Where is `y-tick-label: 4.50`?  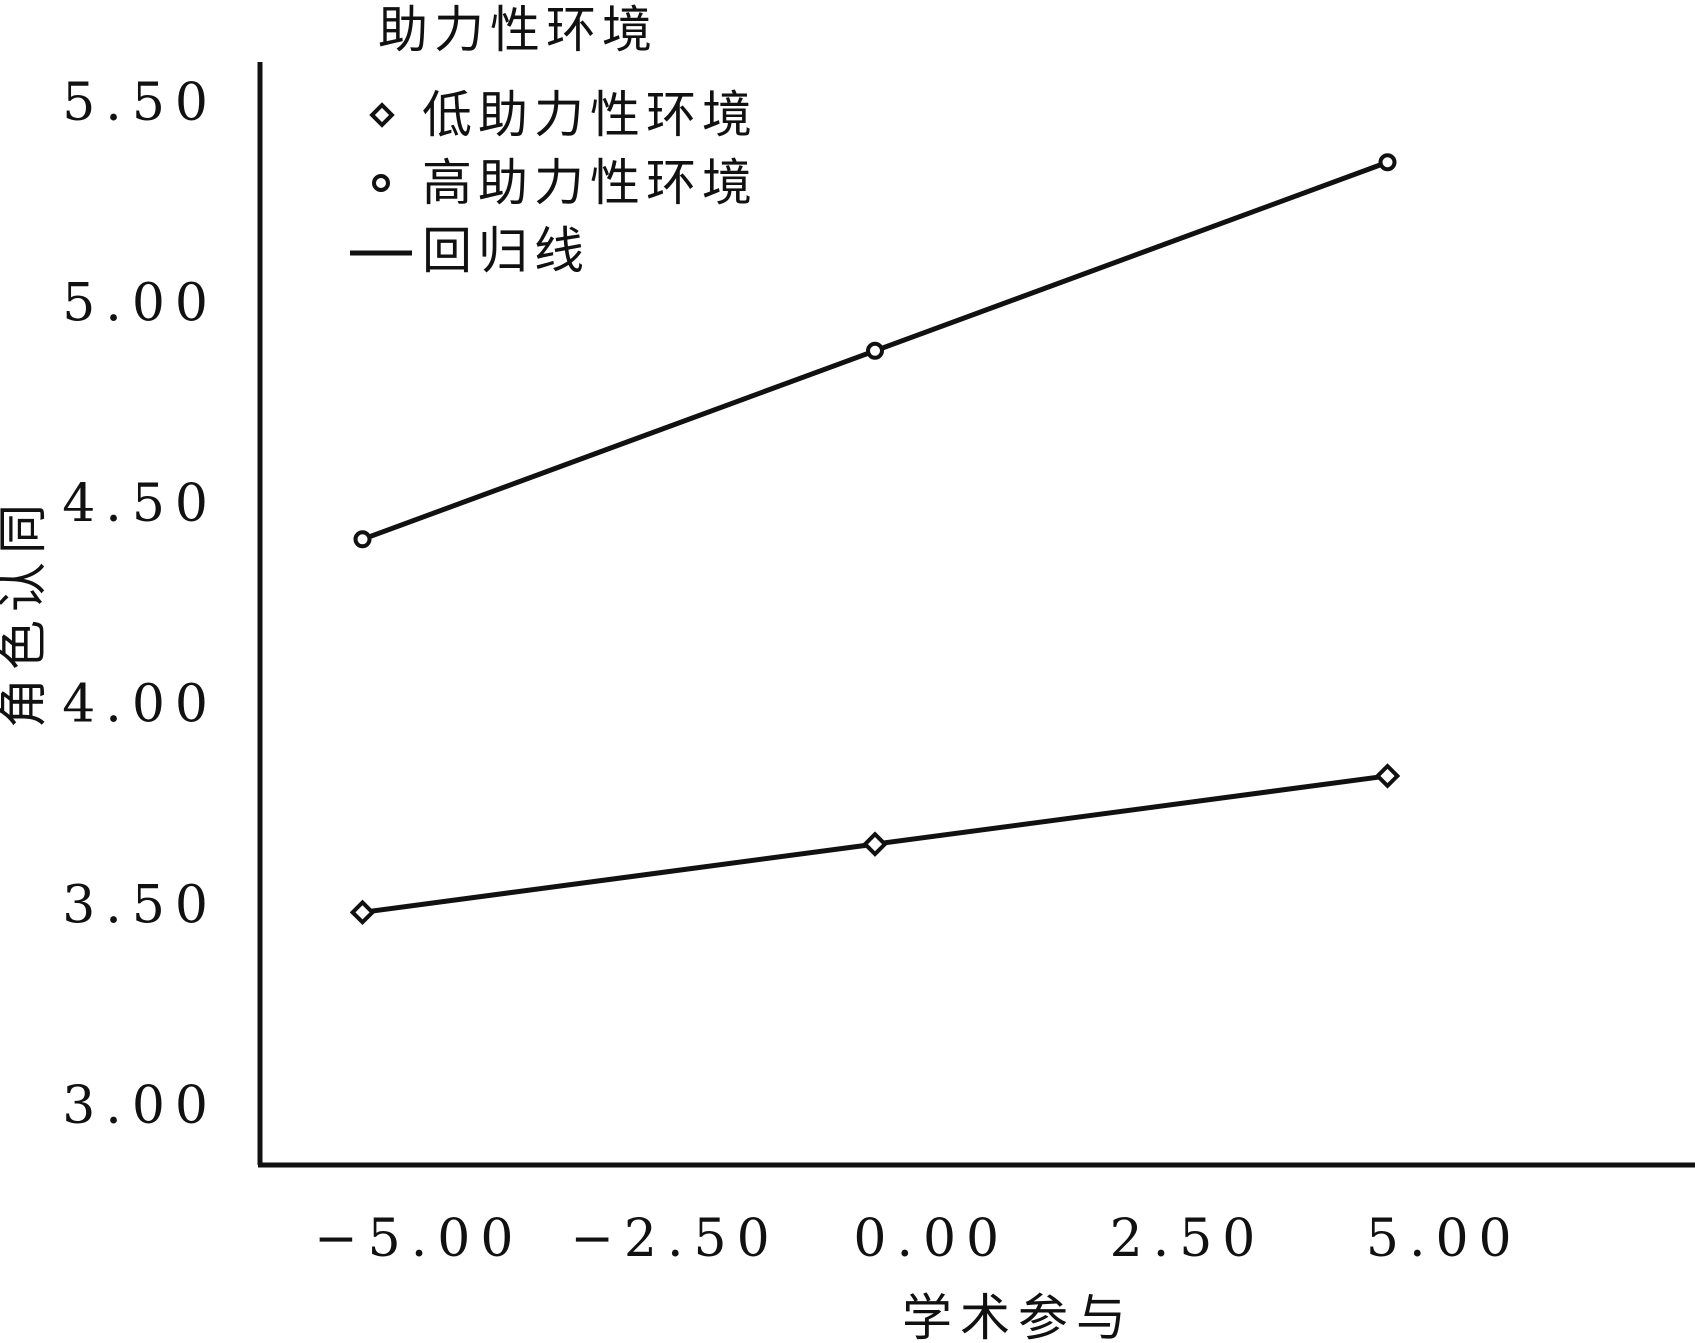 y-tick-label: 4.50 is located at coordinates (140, 504).